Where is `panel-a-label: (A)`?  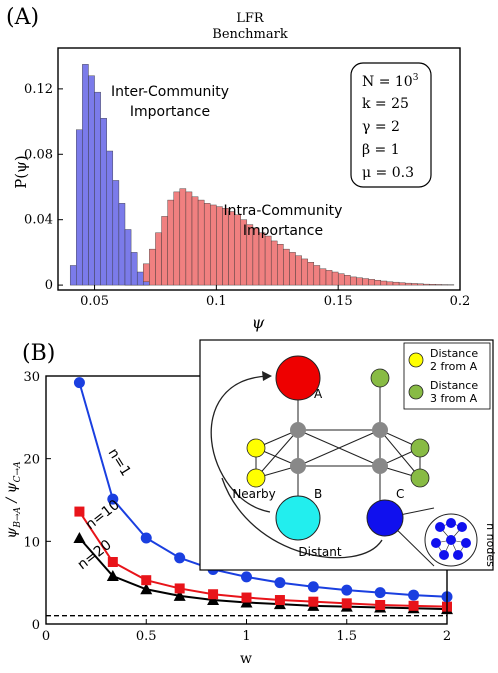
panel-a-label: (A) is located at coordinates (22, 17).